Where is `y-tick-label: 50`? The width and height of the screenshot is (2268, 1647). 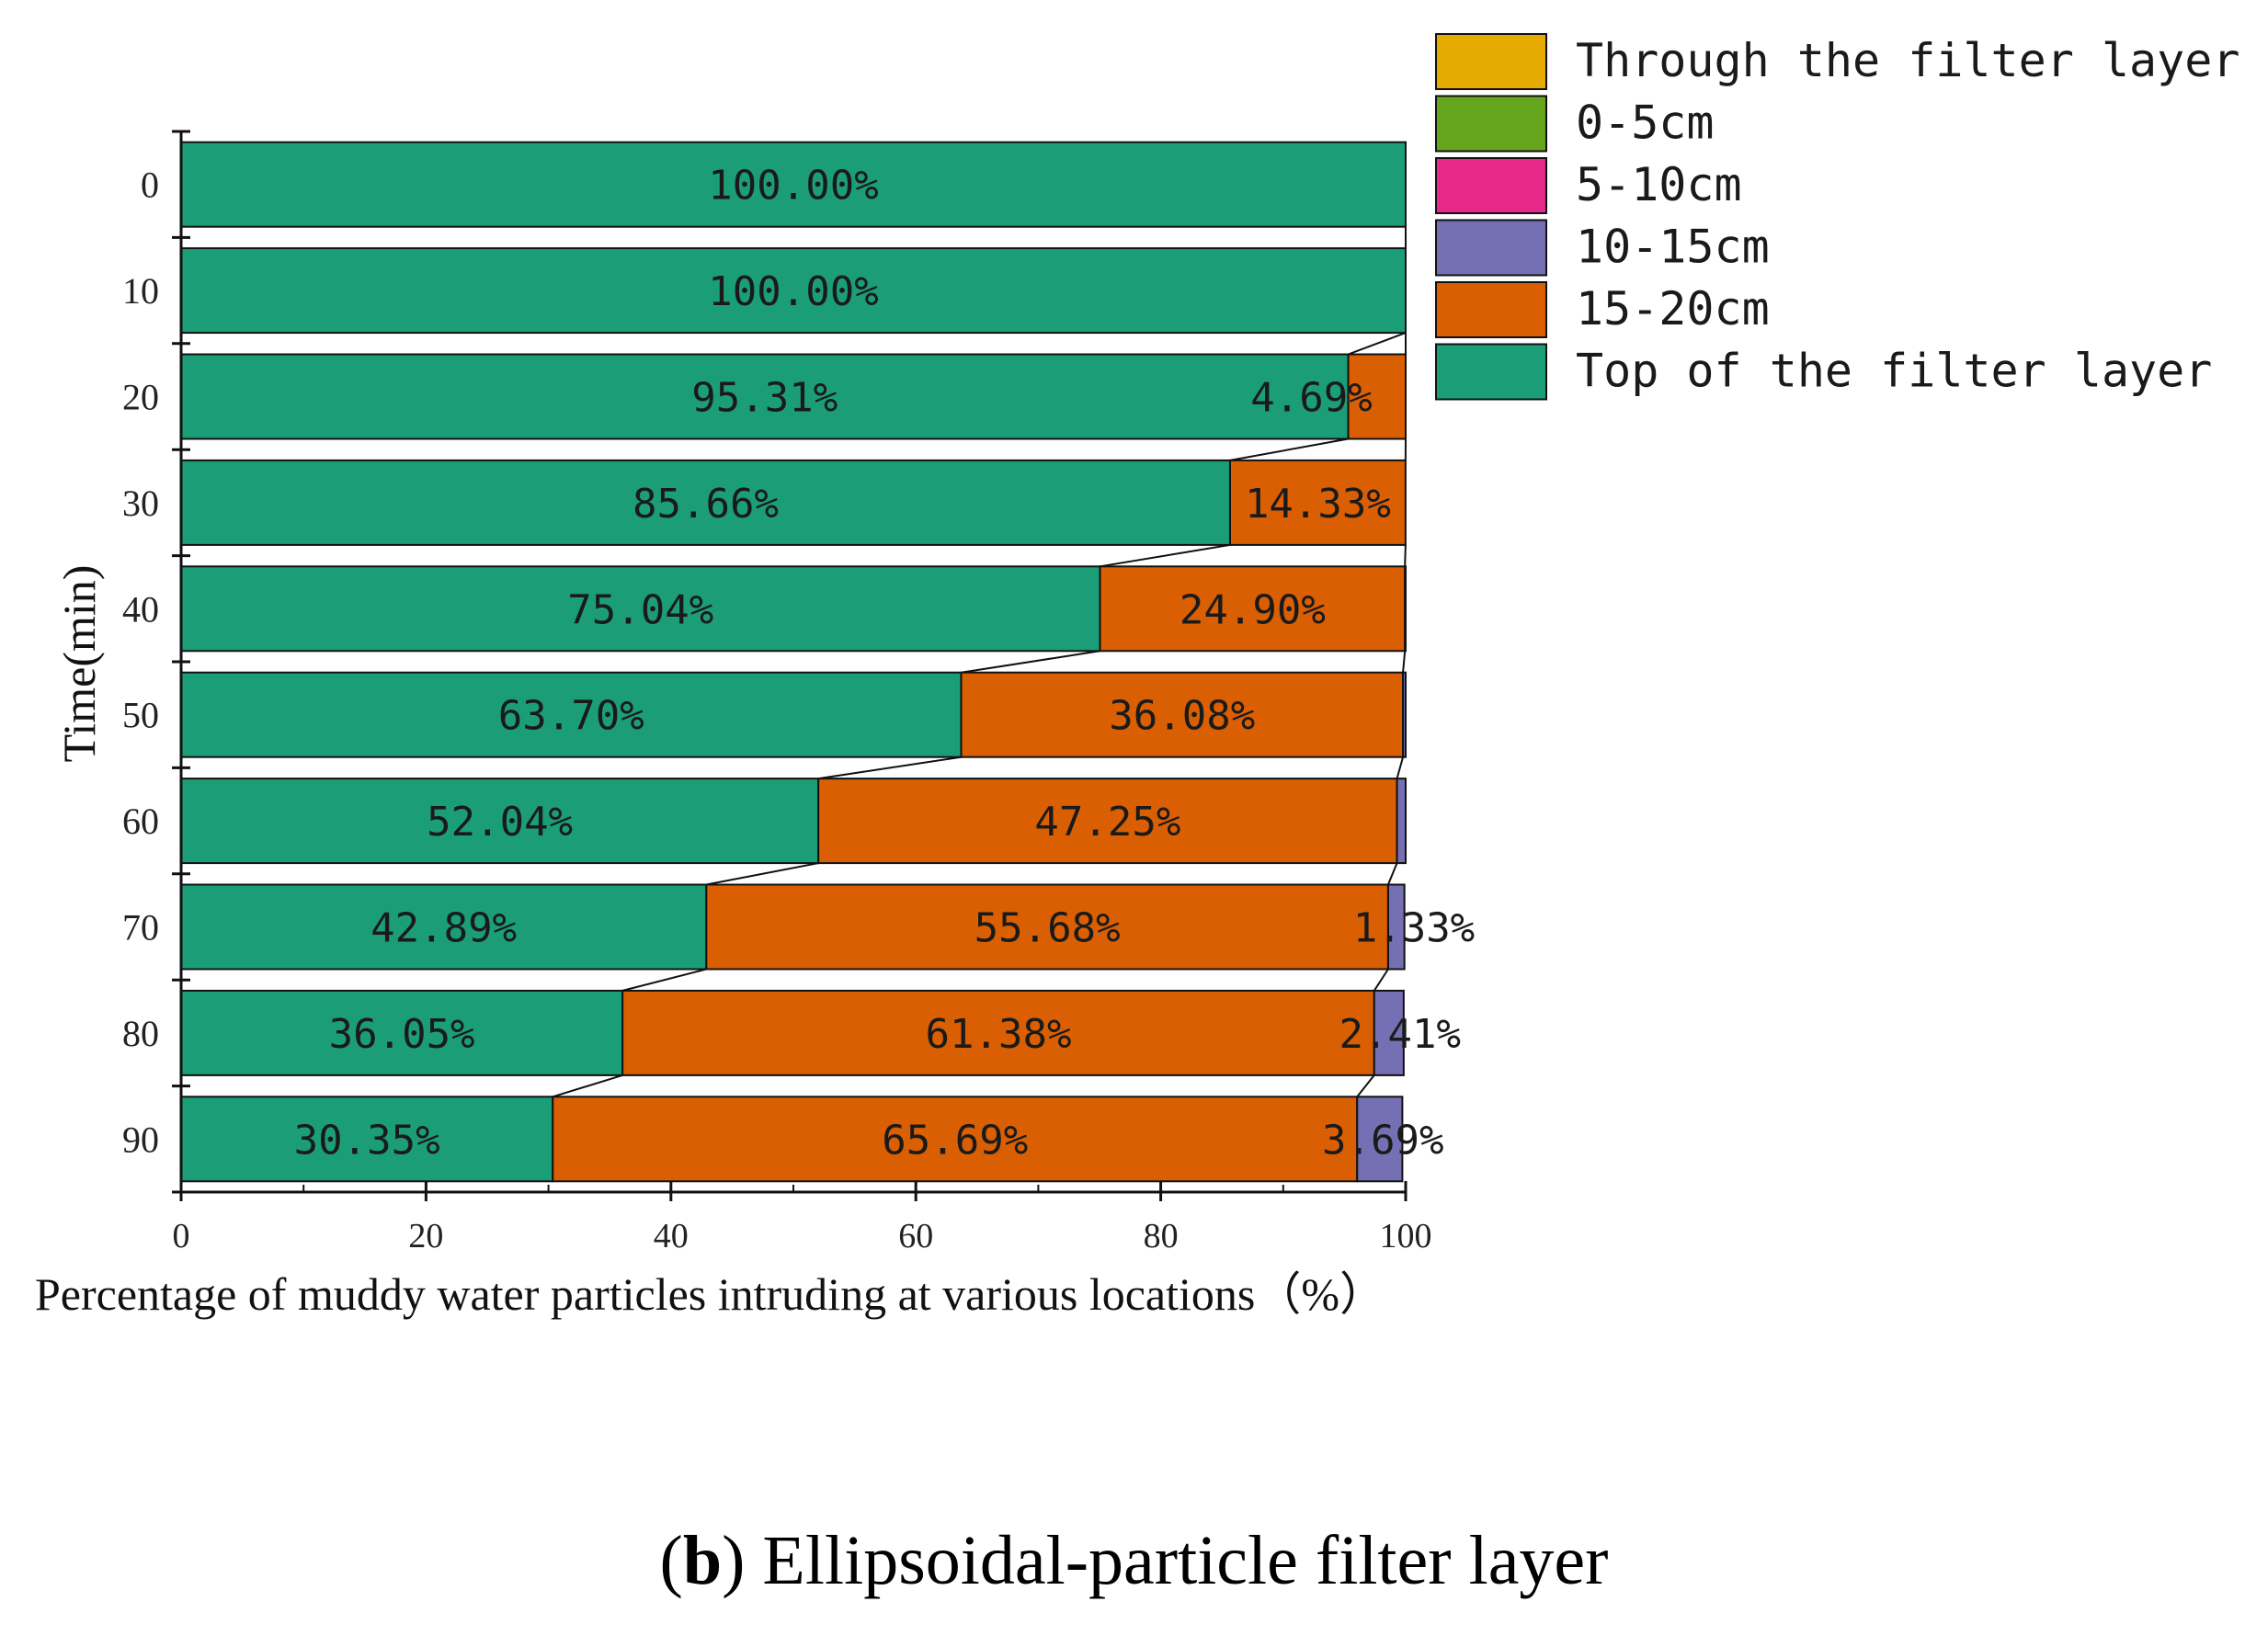 y-tick-label: 50 is located at coordinates (140, 715).